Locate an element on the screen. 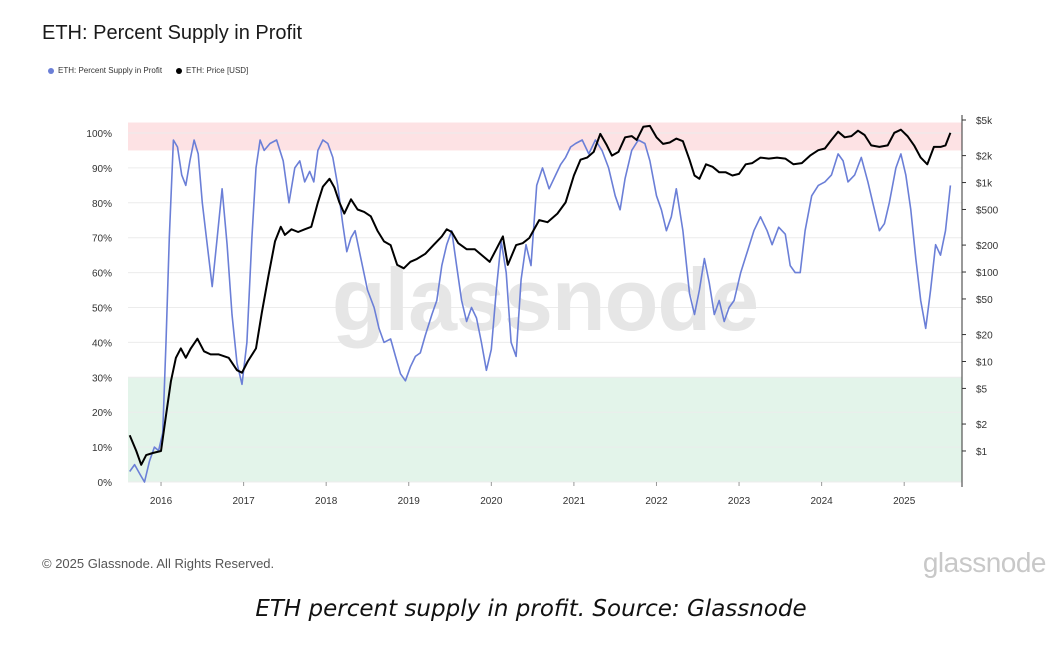 The height and width of the screenshot is (648, 1062). y-left-tick-label: 60% is located at coordinates (102, 274).